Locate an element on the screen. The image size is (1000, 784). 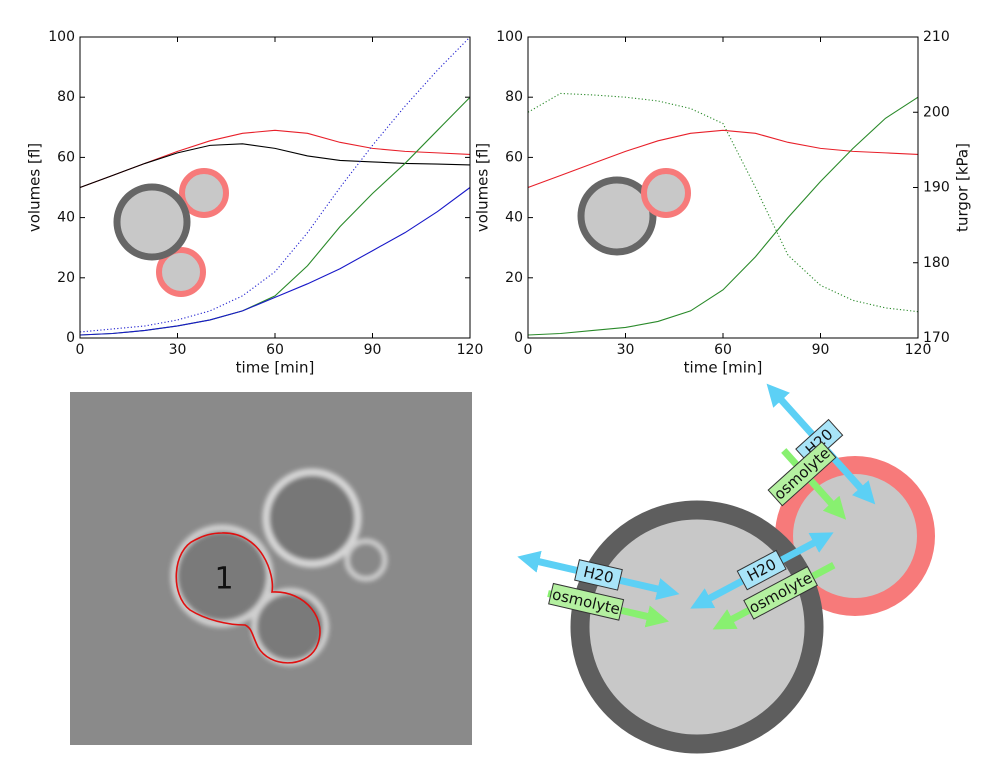
y2-tick-label: 200 is located at coordinates (936, 112).